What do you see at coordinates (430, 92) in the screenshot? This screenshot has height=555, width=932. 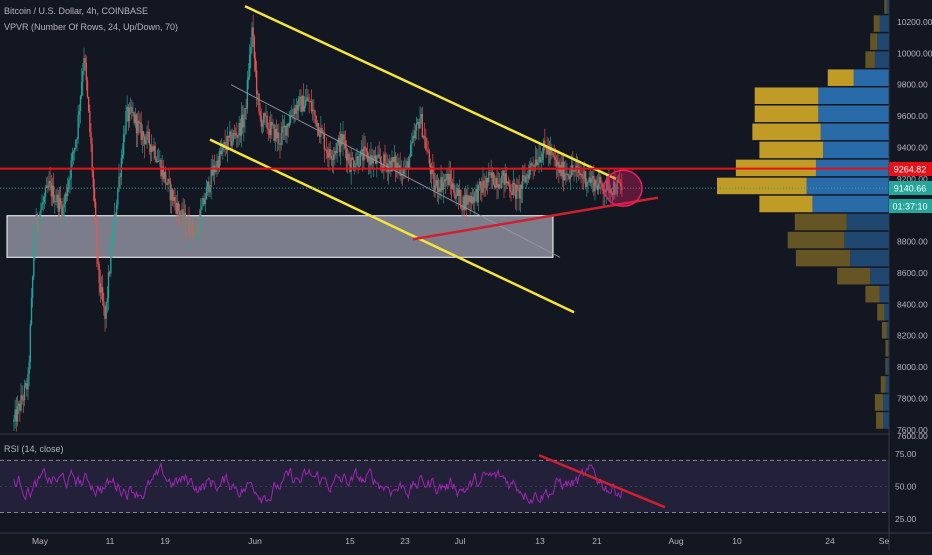 I see `channel-upper-line` at bounding box center [430, 92].